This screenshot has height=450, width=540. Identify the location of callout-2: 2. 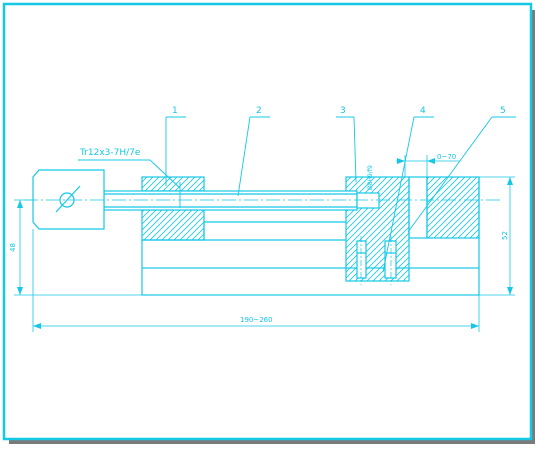
(259, 111).